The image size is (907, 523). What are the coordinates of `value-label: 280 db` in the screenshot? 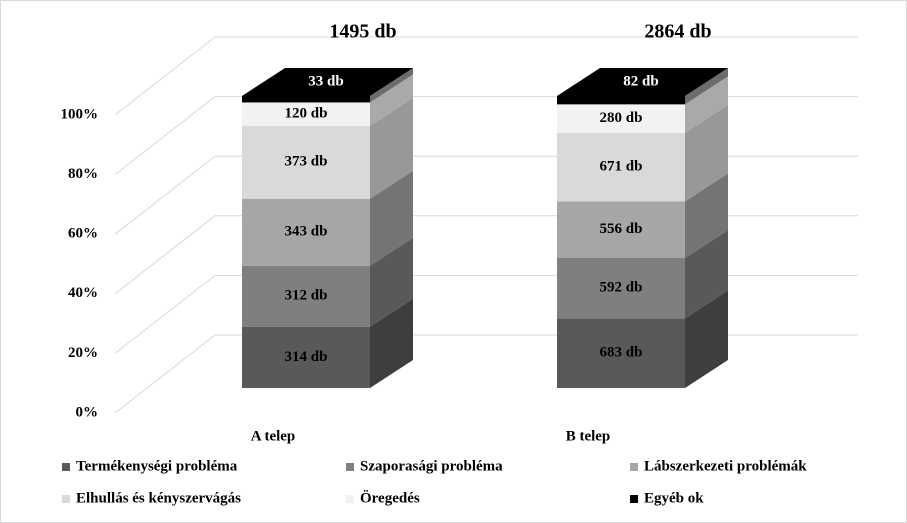 It's located at (621, 118).